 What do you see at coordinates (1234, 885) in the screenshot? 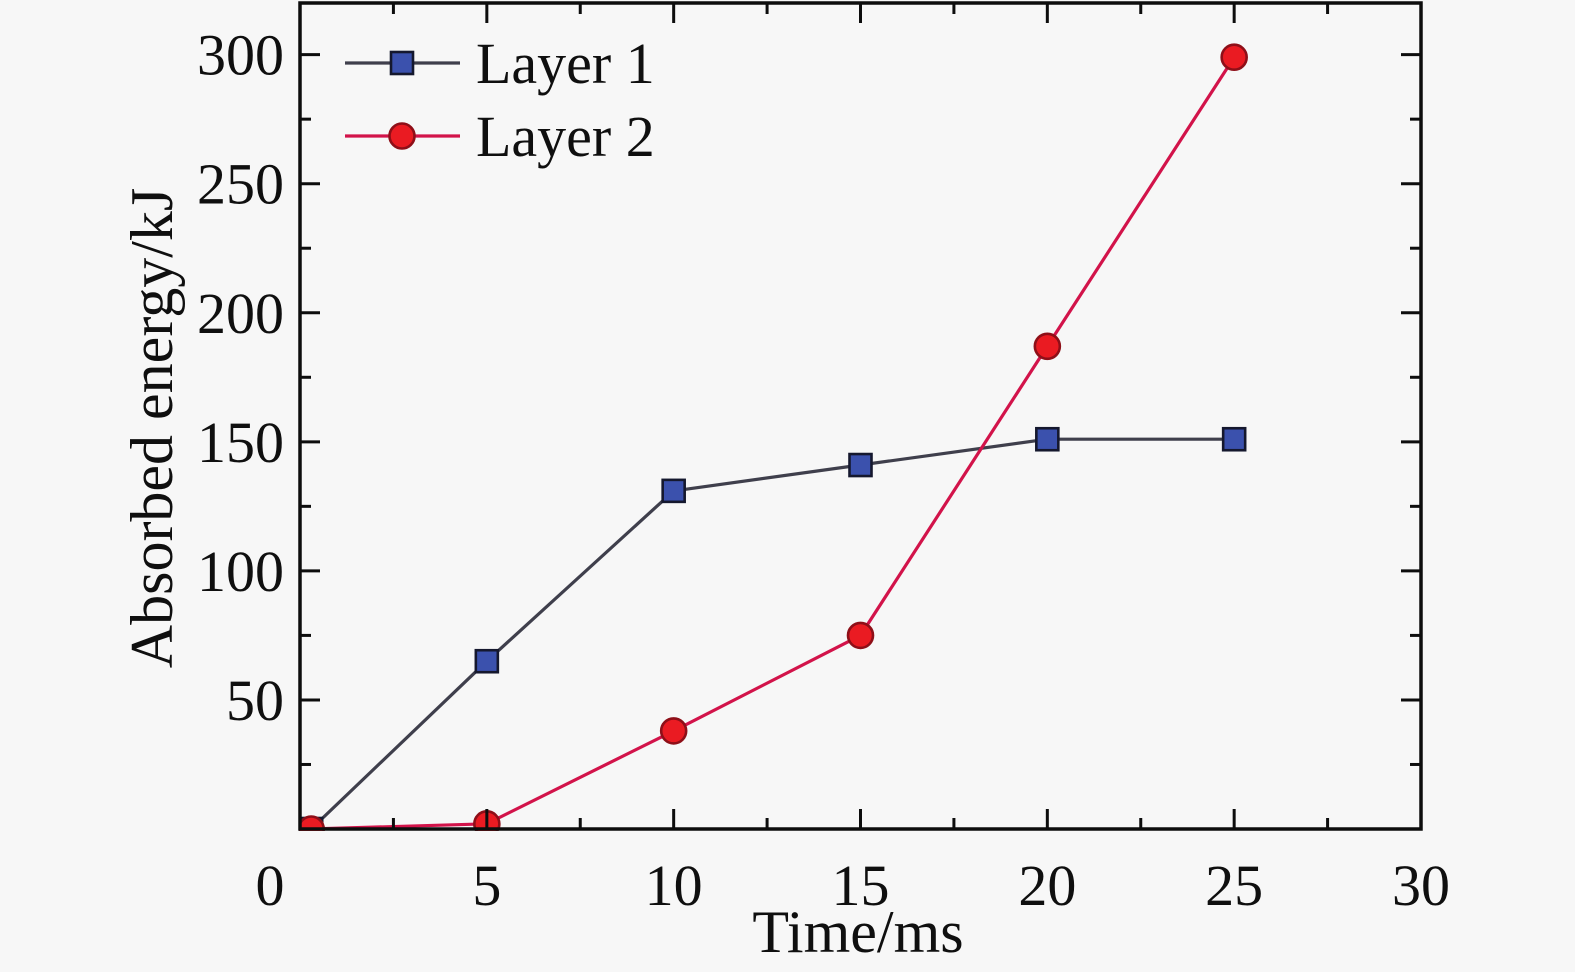
I see `x-axis-tick-label: 25` at bounding box center [1234, 885].